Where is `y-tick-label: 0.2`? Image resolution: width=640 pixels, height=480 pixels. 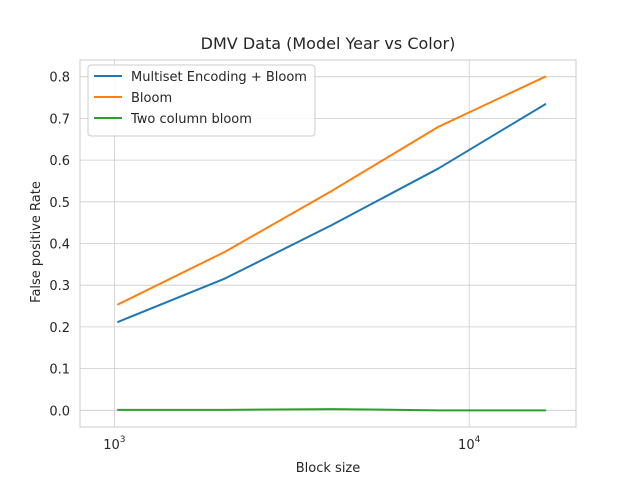
y-tick-label: 0.2 is located at coordinates (59, 328).